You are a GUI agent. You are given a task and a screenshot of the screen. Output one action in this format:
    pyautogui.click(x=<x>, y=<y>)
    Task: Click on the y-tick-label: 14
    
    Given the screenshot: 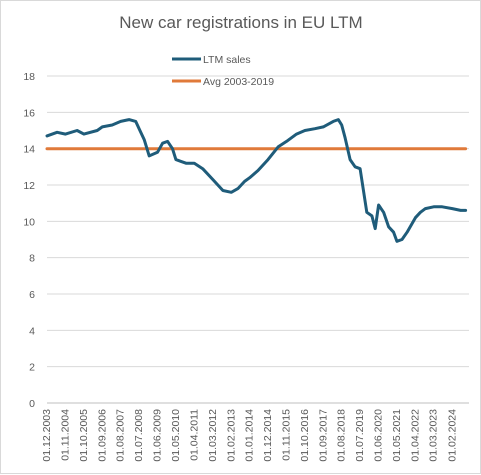 What is the action you would take?
    pyautogui.click(x=29, y=150)
    